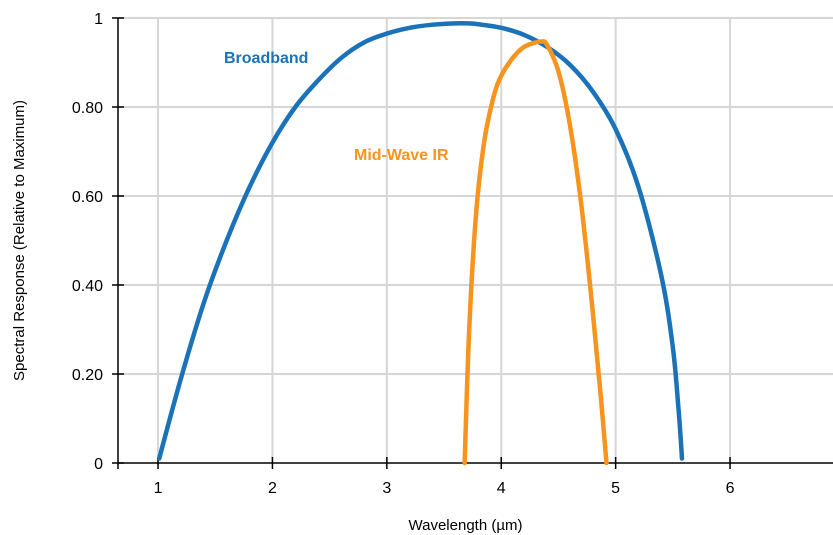 Image resolution: width=833 pixels, height=535 pixels. What do you see at coordinates (466, 525) in the screenshot?
I see `x-axis-title: Wavelength (µm)` at bounding box center [466, 525].